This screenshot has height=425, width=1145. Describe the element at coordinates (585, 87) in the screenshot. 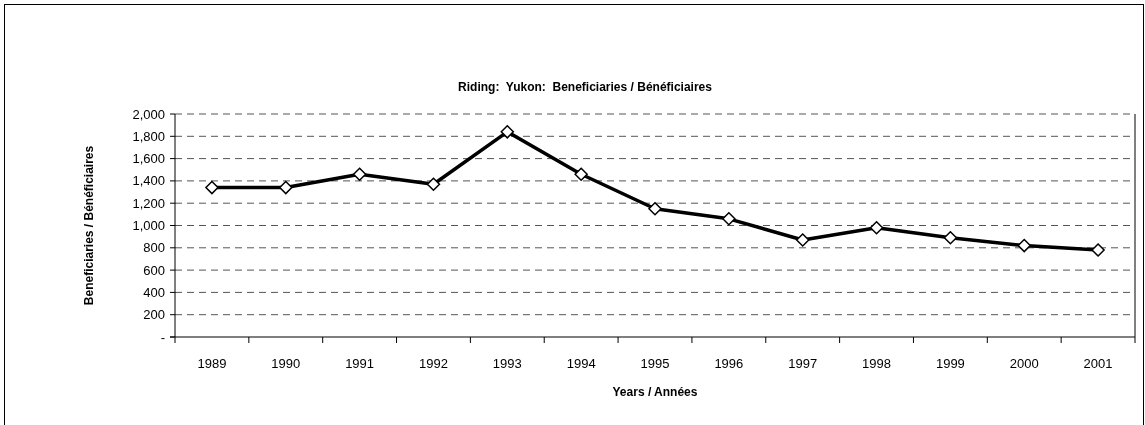

I see `chart-title: Riding: Yukon: Beneficiaries / Bénéficiaires` at that location.